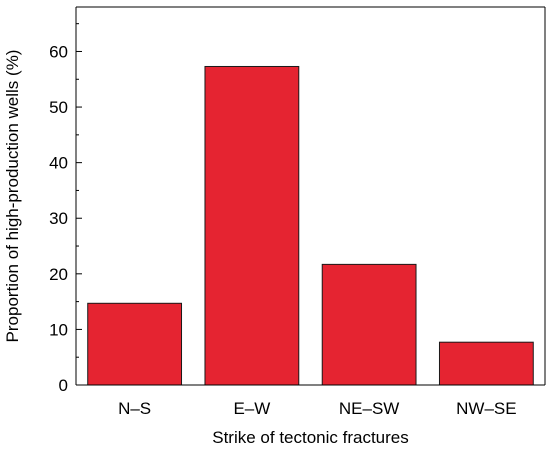  What do you see at coordinates (63, 385) in the screenshot?
I see `y-tick-label: 0` at bounding box center [63, 385].